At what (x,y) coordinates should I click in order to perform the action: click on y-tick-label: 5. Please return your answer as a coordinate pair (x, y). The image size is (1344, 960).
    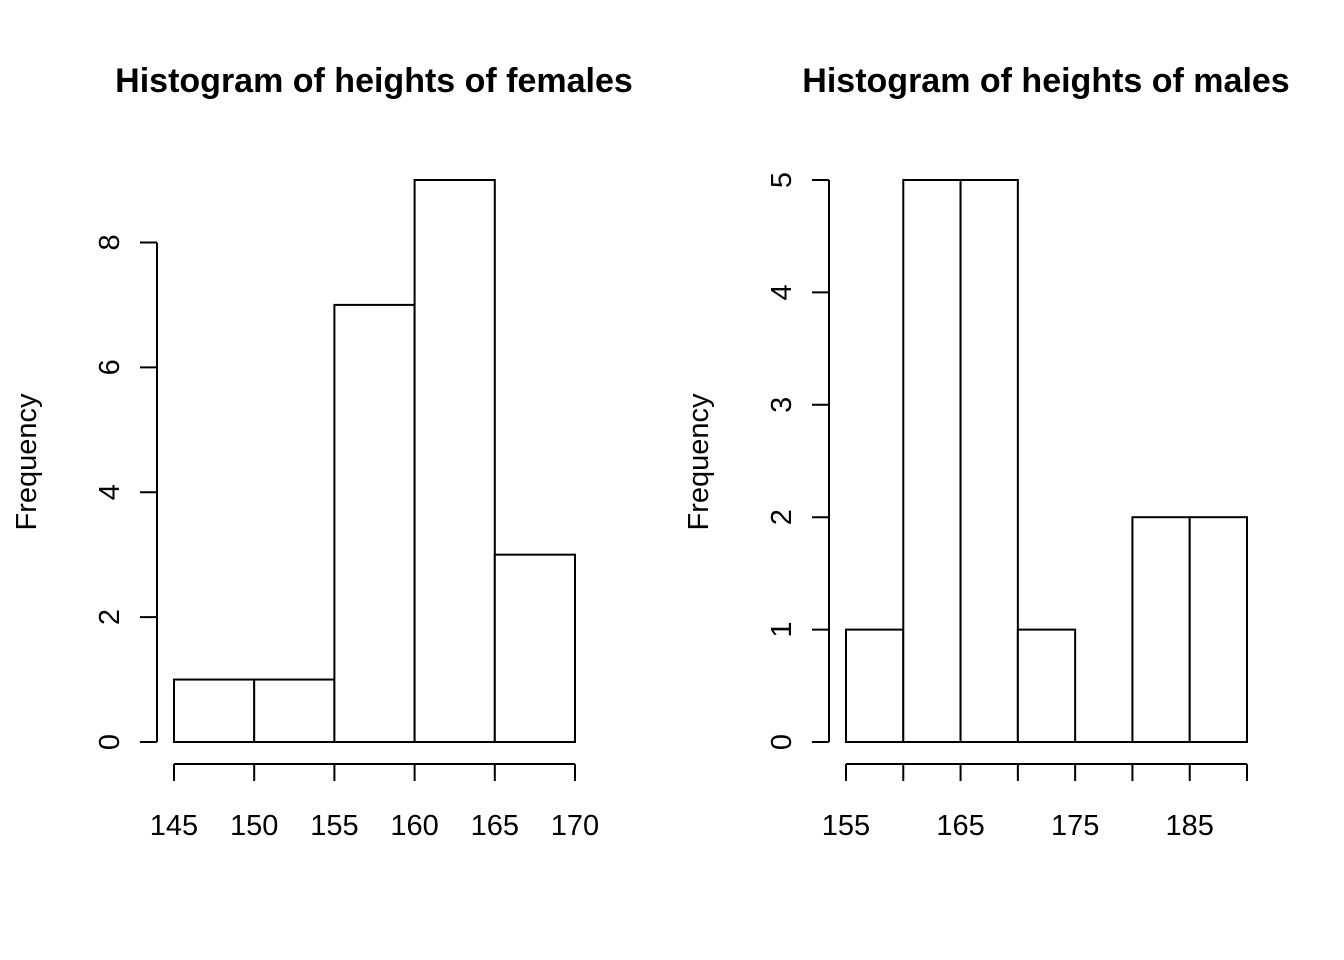
    Looking at the image, I should click on (782, 180).